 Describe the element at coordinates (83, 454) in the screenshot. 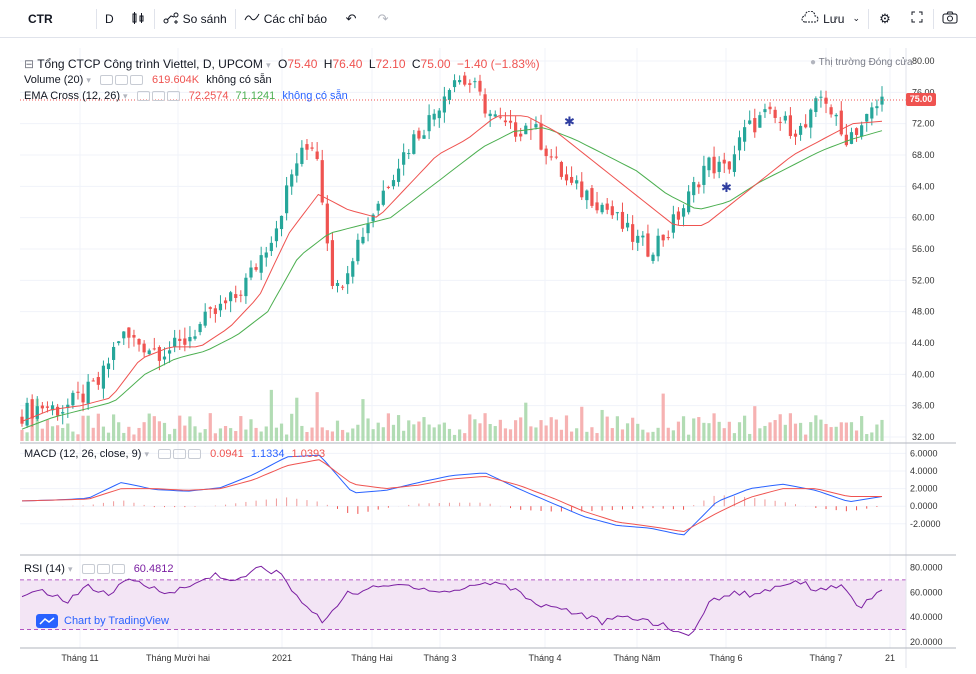

I see `macd-legend-label: MACD (12, 26, close, 9)` at that location.